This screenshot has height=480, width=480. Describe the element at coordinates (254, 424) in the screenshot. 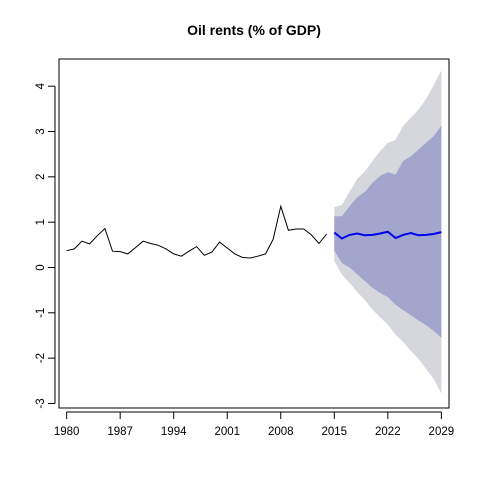

I see `x-axis: 1980 1987 1994 2001 2008 2015 2022 2029` at that location.